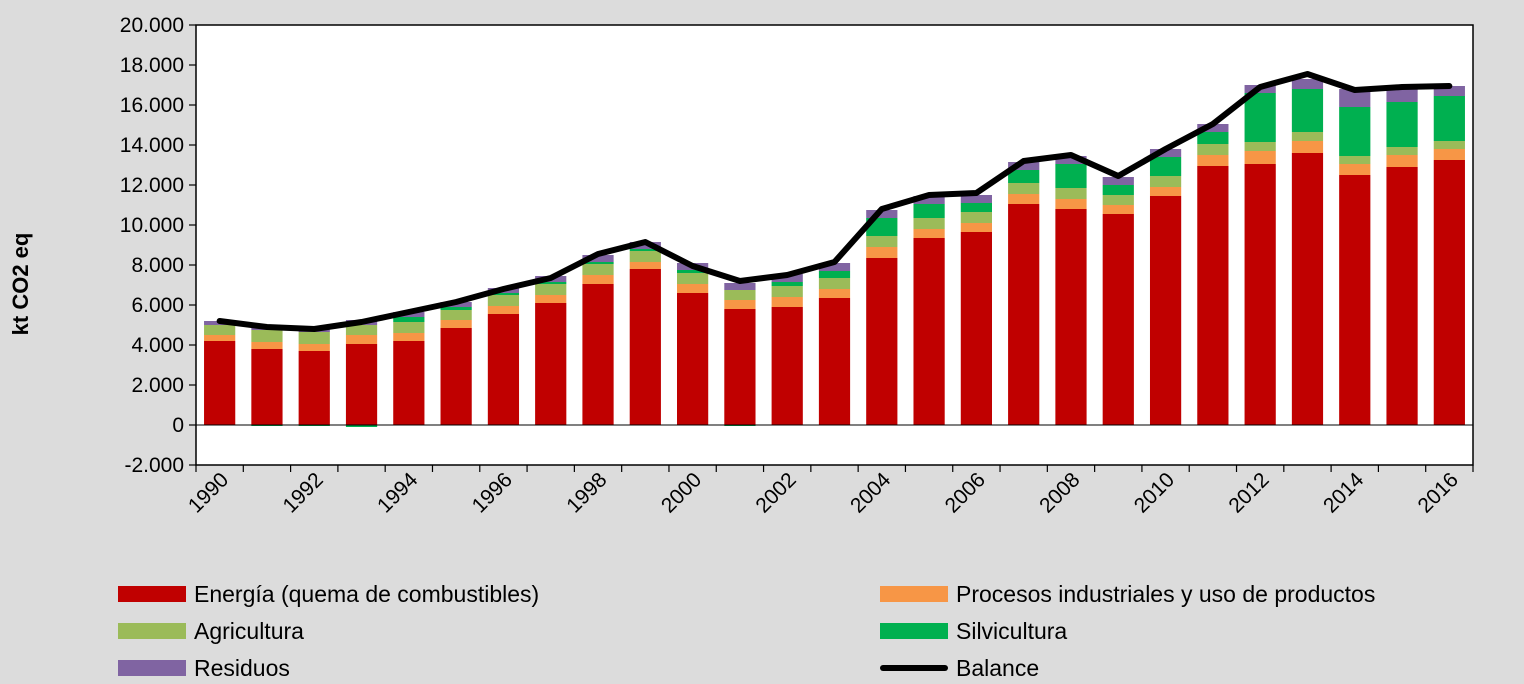  Describe the element at coordinates (1248, 492) in the screenshot. I see `x-tick-label: 2012` at that location.